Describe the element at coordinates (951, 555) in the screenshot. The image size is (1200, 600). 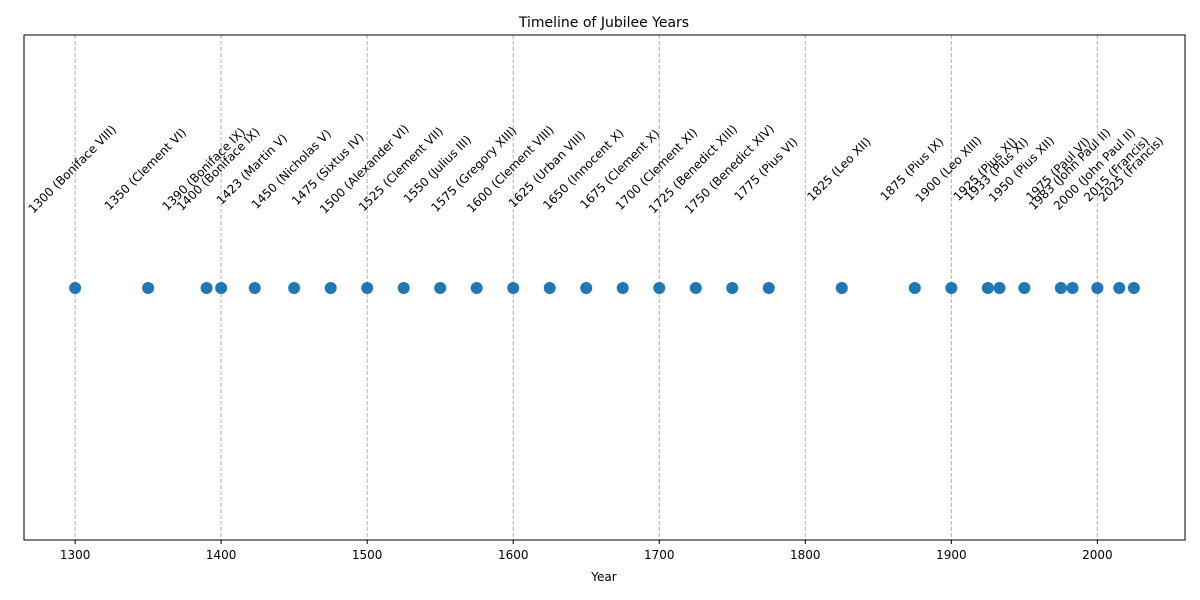
I see `x-tick-label: 1900` at that location.